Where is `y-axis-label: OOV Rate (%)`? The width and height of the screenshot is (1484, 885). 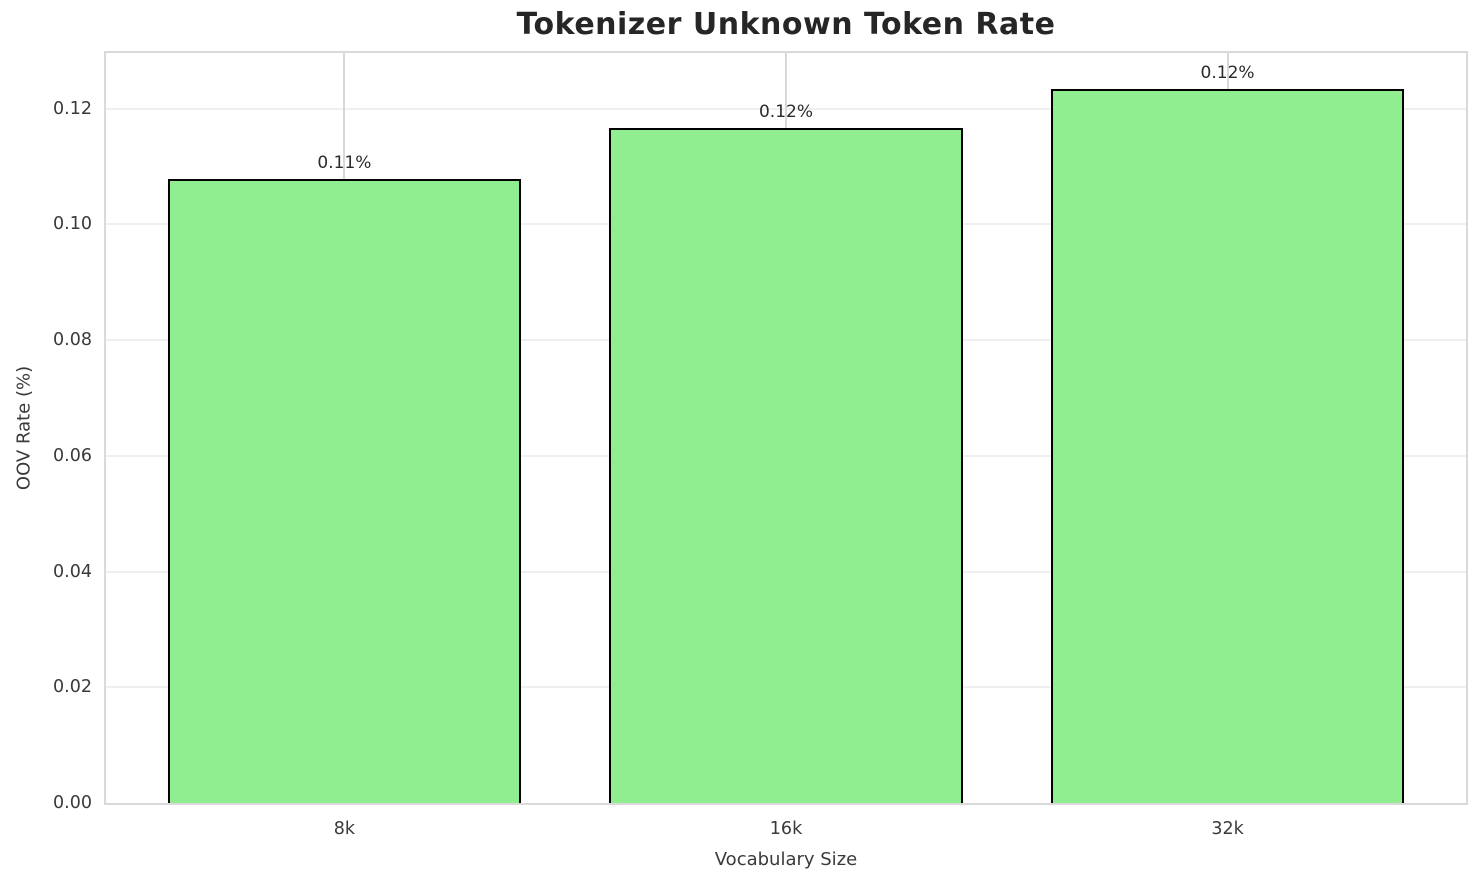
y-axis-label: OOV Rate (%) is located at coordinates (24, 428).